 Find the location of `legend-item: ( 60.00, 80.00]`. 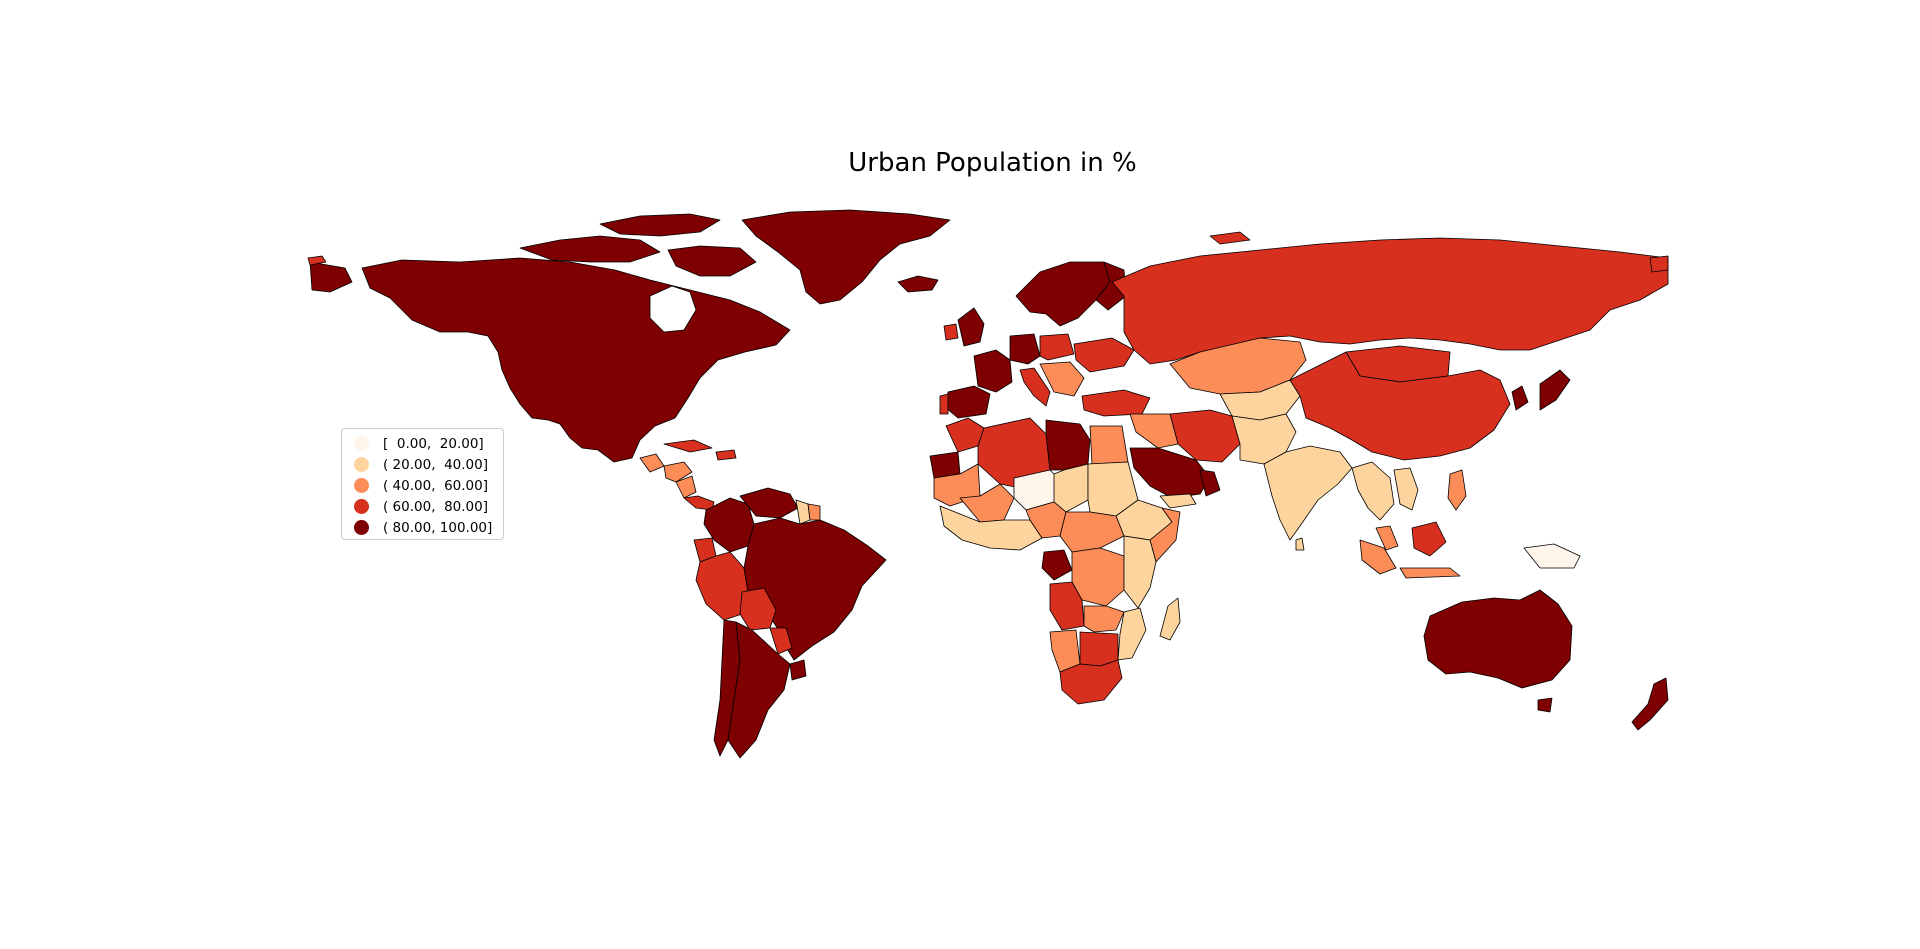

legend-item: ( 60.00, 80.00] is located at coordinates (422, 506).